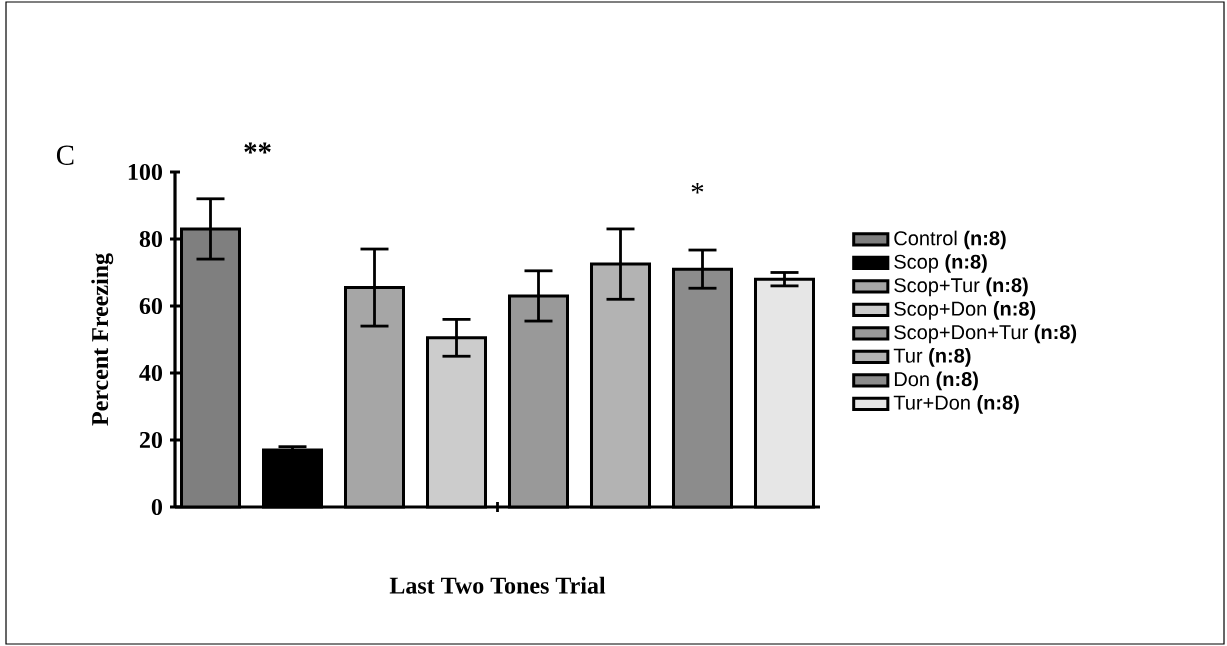 The width and height of the screenshot is (1227, 646). What do you see at coordinates (961, 287) in the screenshot?
I see `legend-label: Scop+Tur (n:8)` at bounding box center [961, 287].